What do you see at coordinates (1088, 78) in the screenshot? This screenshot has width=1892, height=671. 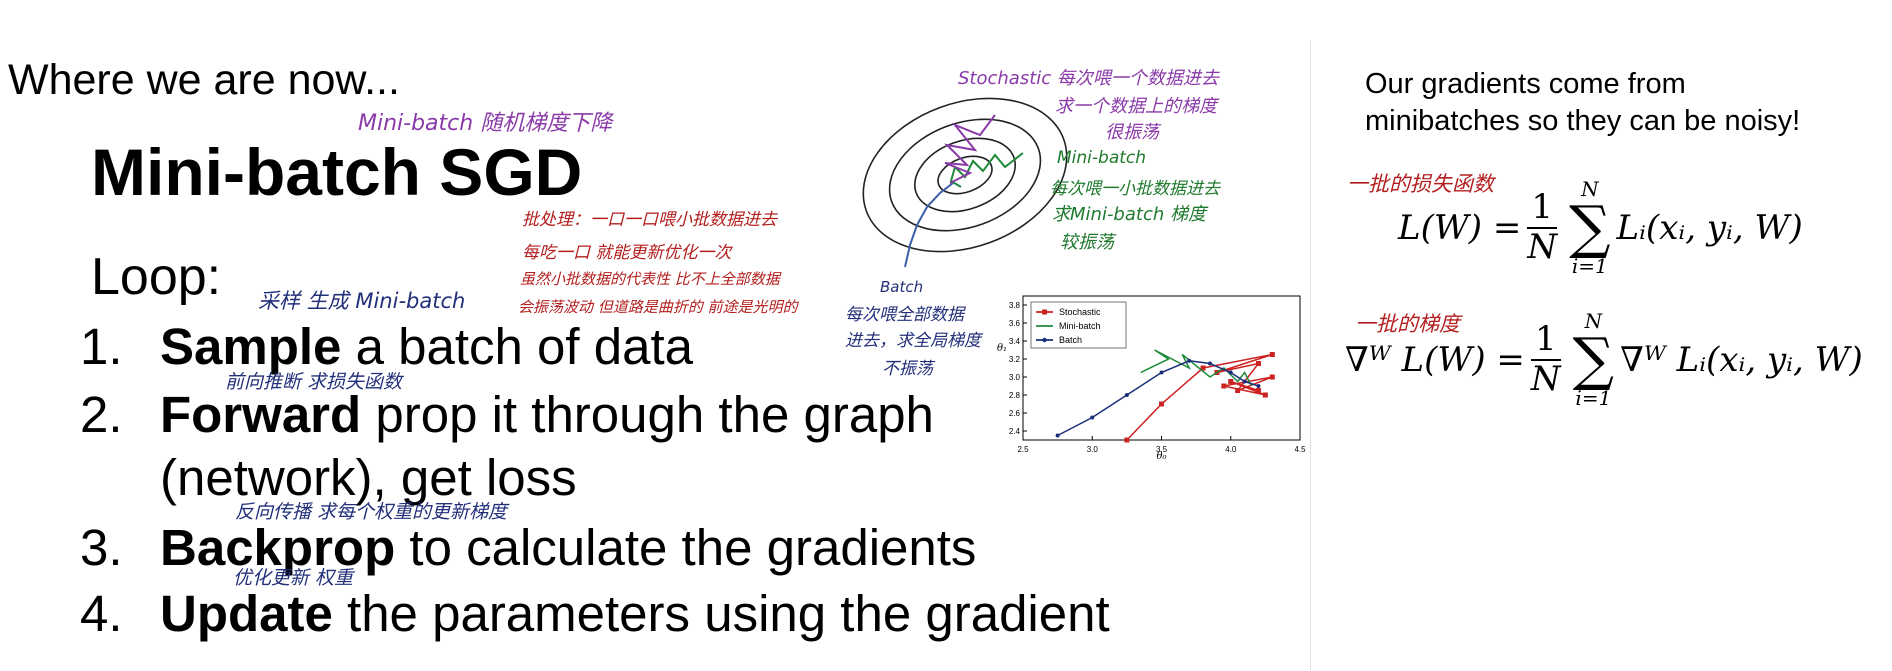 I see `stochastic-note: Stochastic 每次喂一个数据进去` at bounding box center [1088, 78].